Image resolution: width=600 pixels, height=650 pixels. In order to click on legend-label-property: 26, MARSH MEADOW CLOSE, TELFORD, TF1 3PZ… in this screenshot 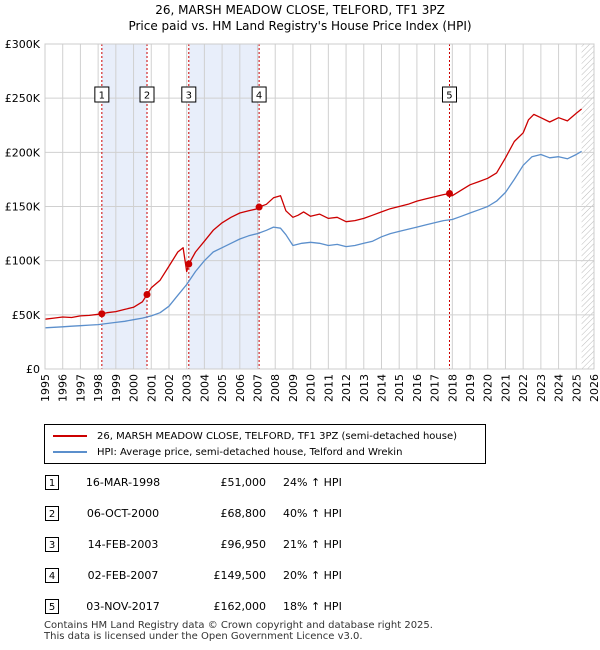, I will do `click(277, 436)`.